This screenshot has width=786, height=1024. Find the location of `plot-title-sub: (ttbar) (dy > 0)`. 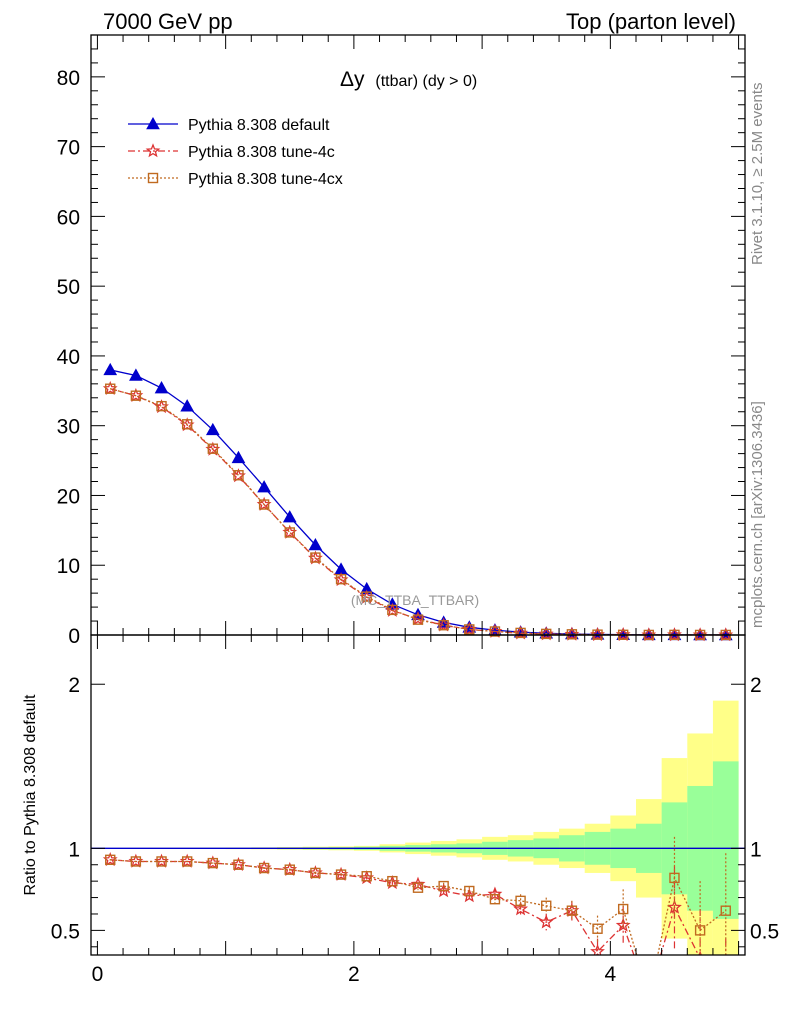

plot-title-sub: (ttbar) (dy > 0) is located at coordinates (426, 81).